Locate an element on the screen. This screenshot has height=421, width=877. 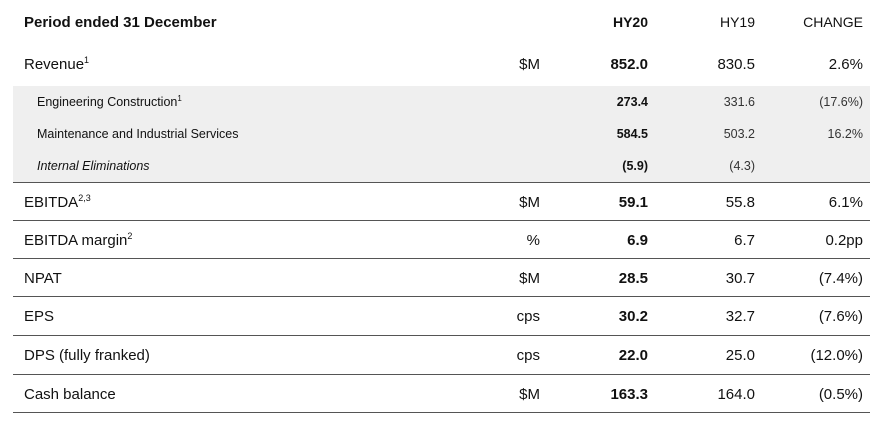
row-label: EBITDA margin2 is located at coordinates (78, 239).